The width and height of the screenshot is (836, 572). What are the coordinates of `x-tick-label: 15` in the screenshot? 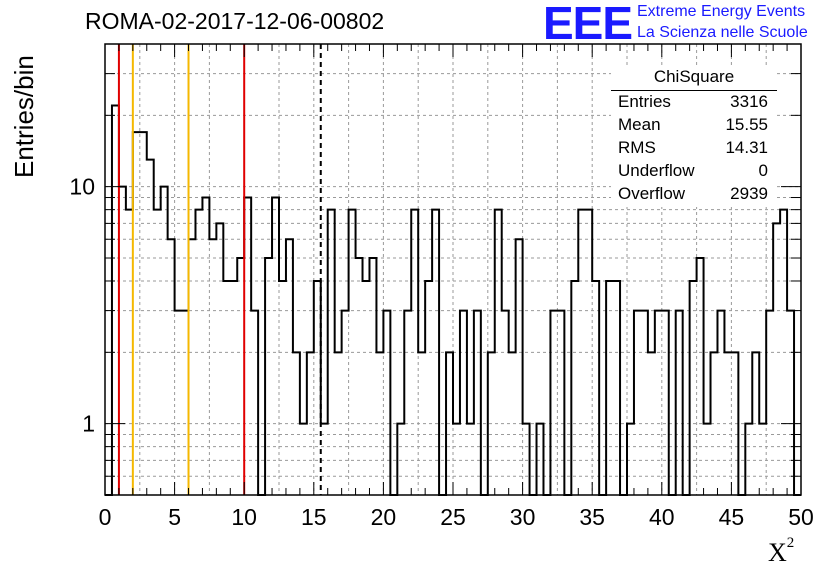 It's located at (314, 517).